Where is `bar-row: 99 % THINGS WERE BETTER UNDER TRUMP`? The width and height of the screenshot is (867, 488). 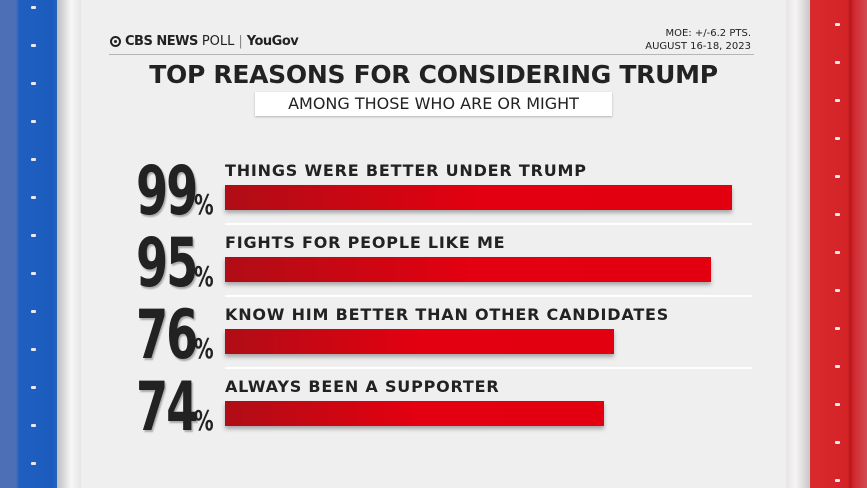
bar-row: 99 % THINGS WERE BETTER UNDER TRUMP is located at coordinates (441, 192).